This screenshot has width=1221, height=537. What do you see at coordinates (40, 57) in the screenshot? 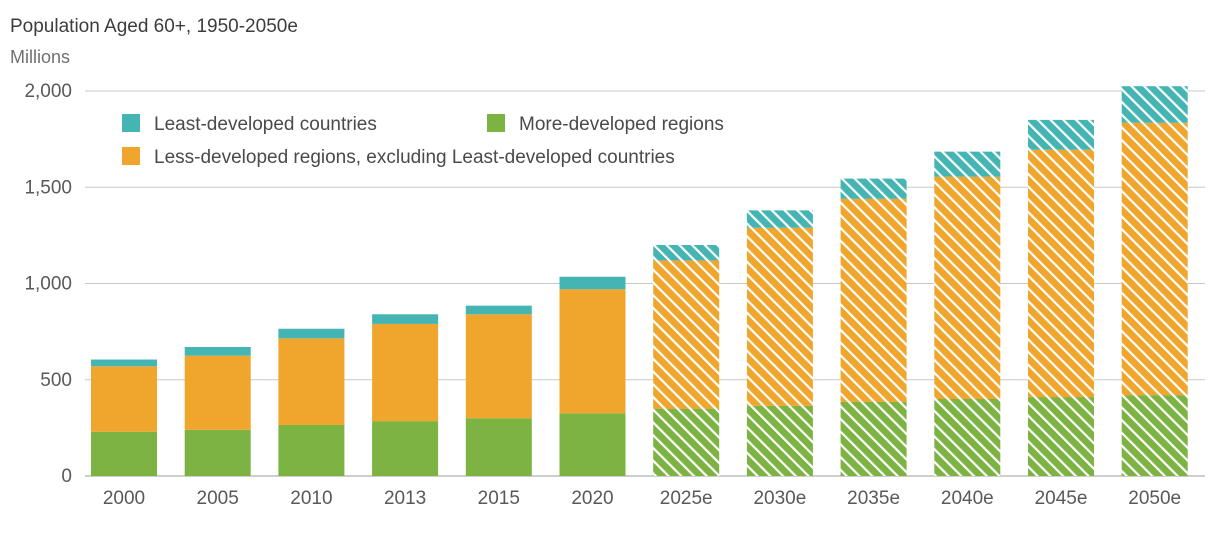
I see `chart-subtitle: Millions` at bounding box center [40, 57].